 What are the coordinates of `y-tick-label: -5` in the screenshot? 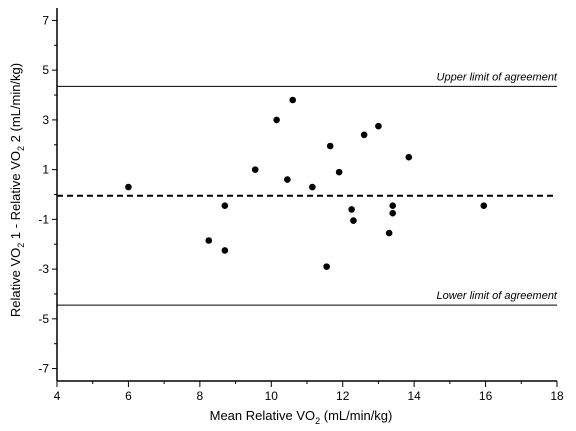 It's located at (43, 319).